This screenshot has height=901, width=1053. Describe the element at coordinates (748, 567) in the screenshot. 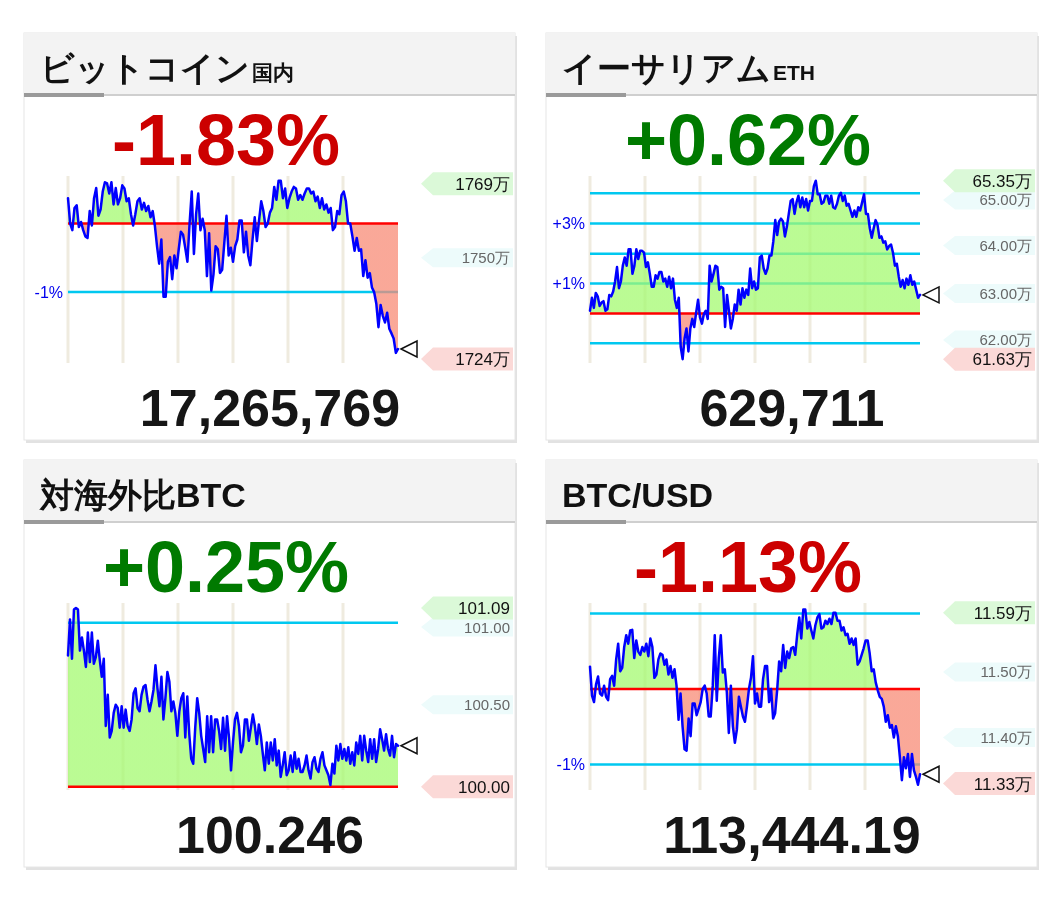

I see `annotation: -1.13%` at that location.